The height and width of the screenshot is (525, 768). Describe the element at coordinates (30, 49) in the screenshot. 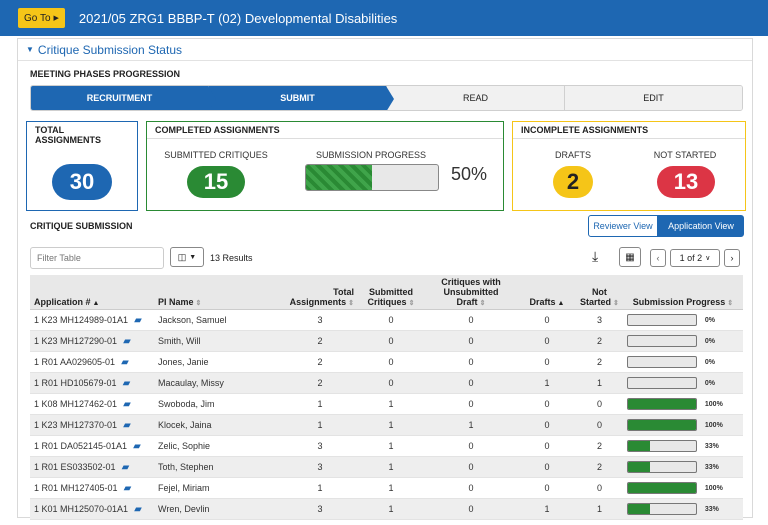

I see `caret-down-icon: ▼` at that location.